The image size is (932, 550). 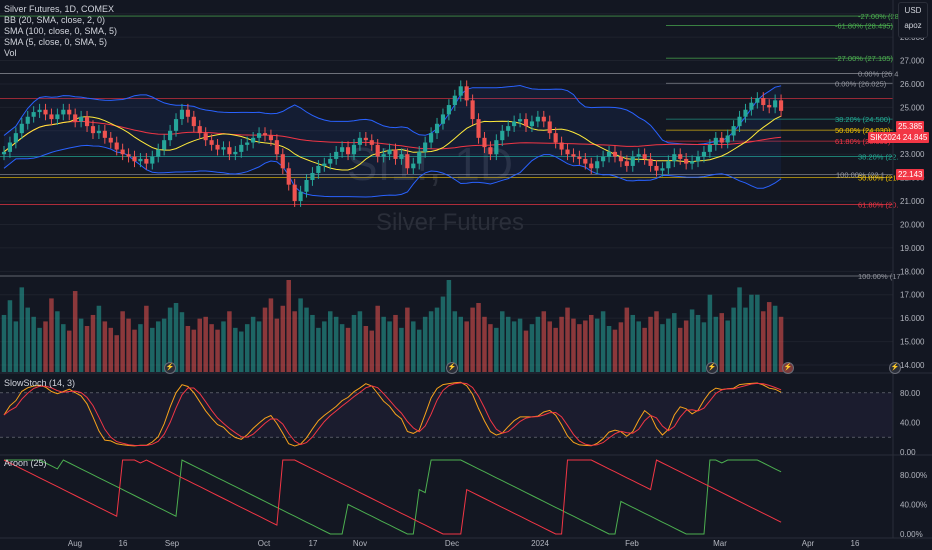 What do you see at coordinates (912, 201) in the screenshot?
I see `price-axis-label: 21.000` at bounding box center [912, 201].